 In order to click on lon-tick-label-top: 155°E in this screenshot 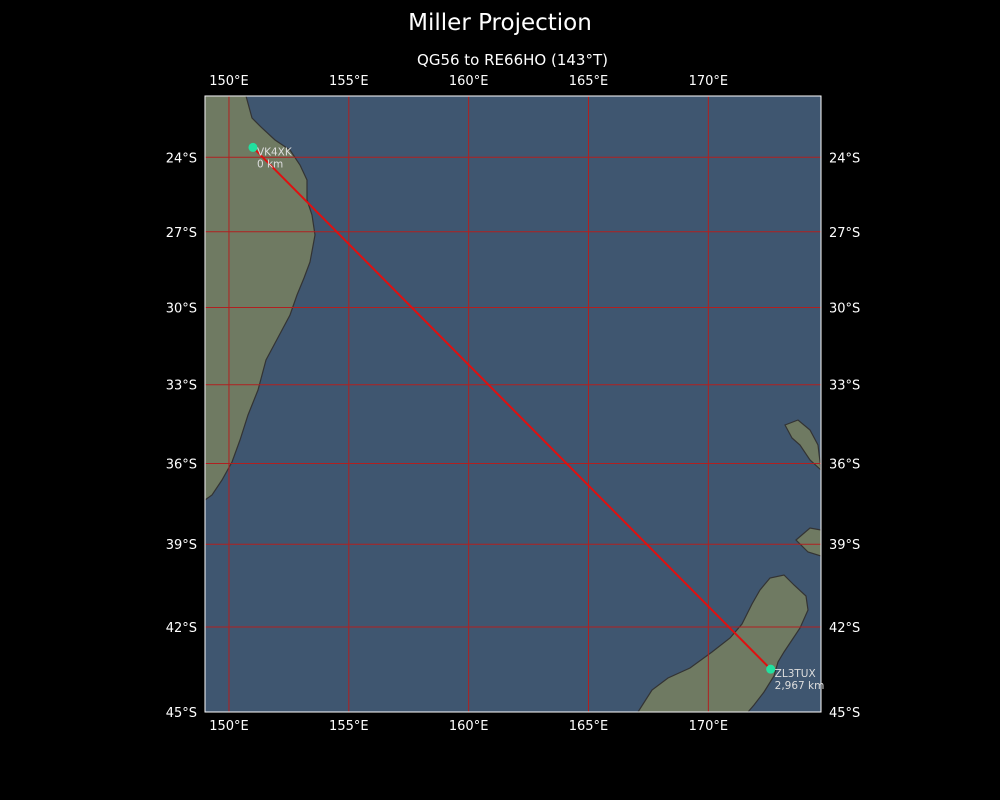, I will do `click(349, 81)`.